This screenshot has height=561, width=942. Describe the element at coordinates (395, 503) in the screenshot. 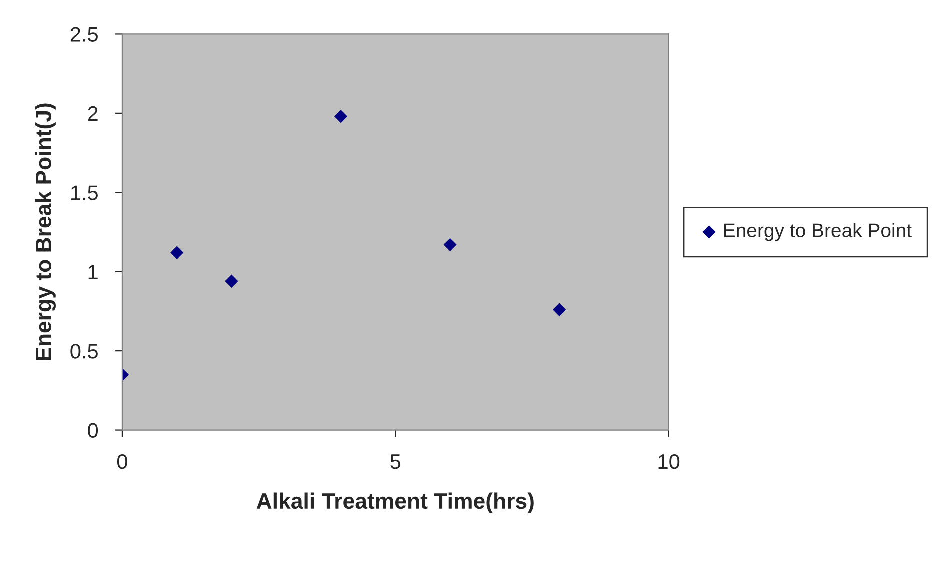

I see `x-axis-title: Alkali Treatment Time(hrs)` at that location.